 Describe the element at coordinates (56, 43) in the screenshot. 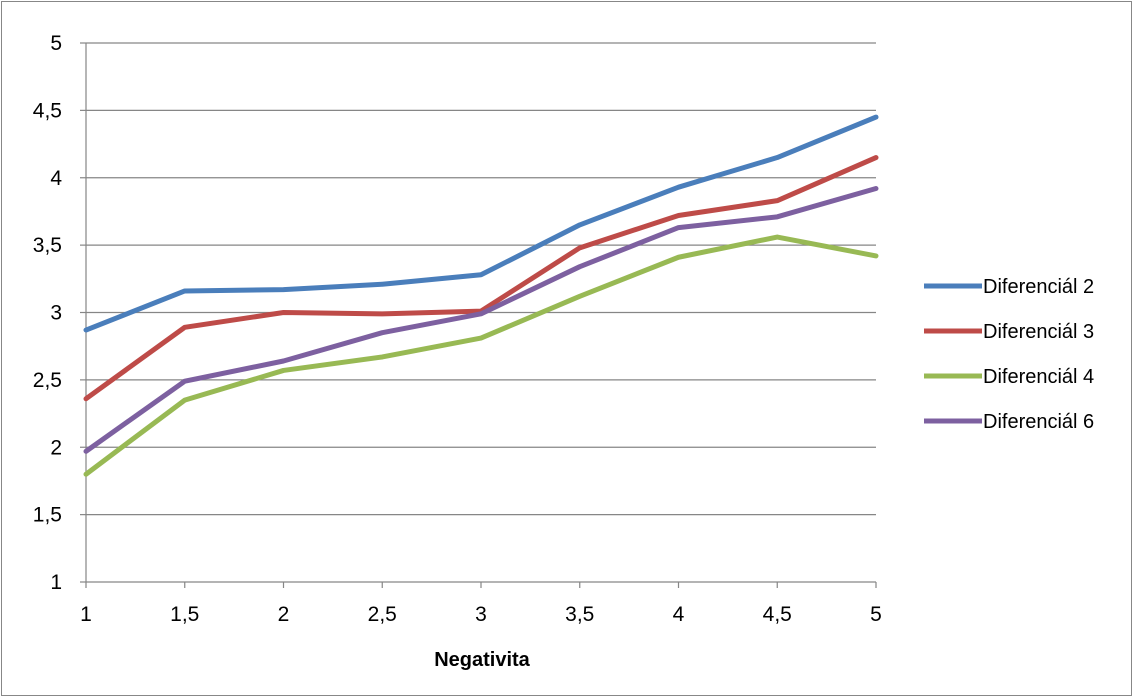

I see `y-tick-label: 5` at that location.